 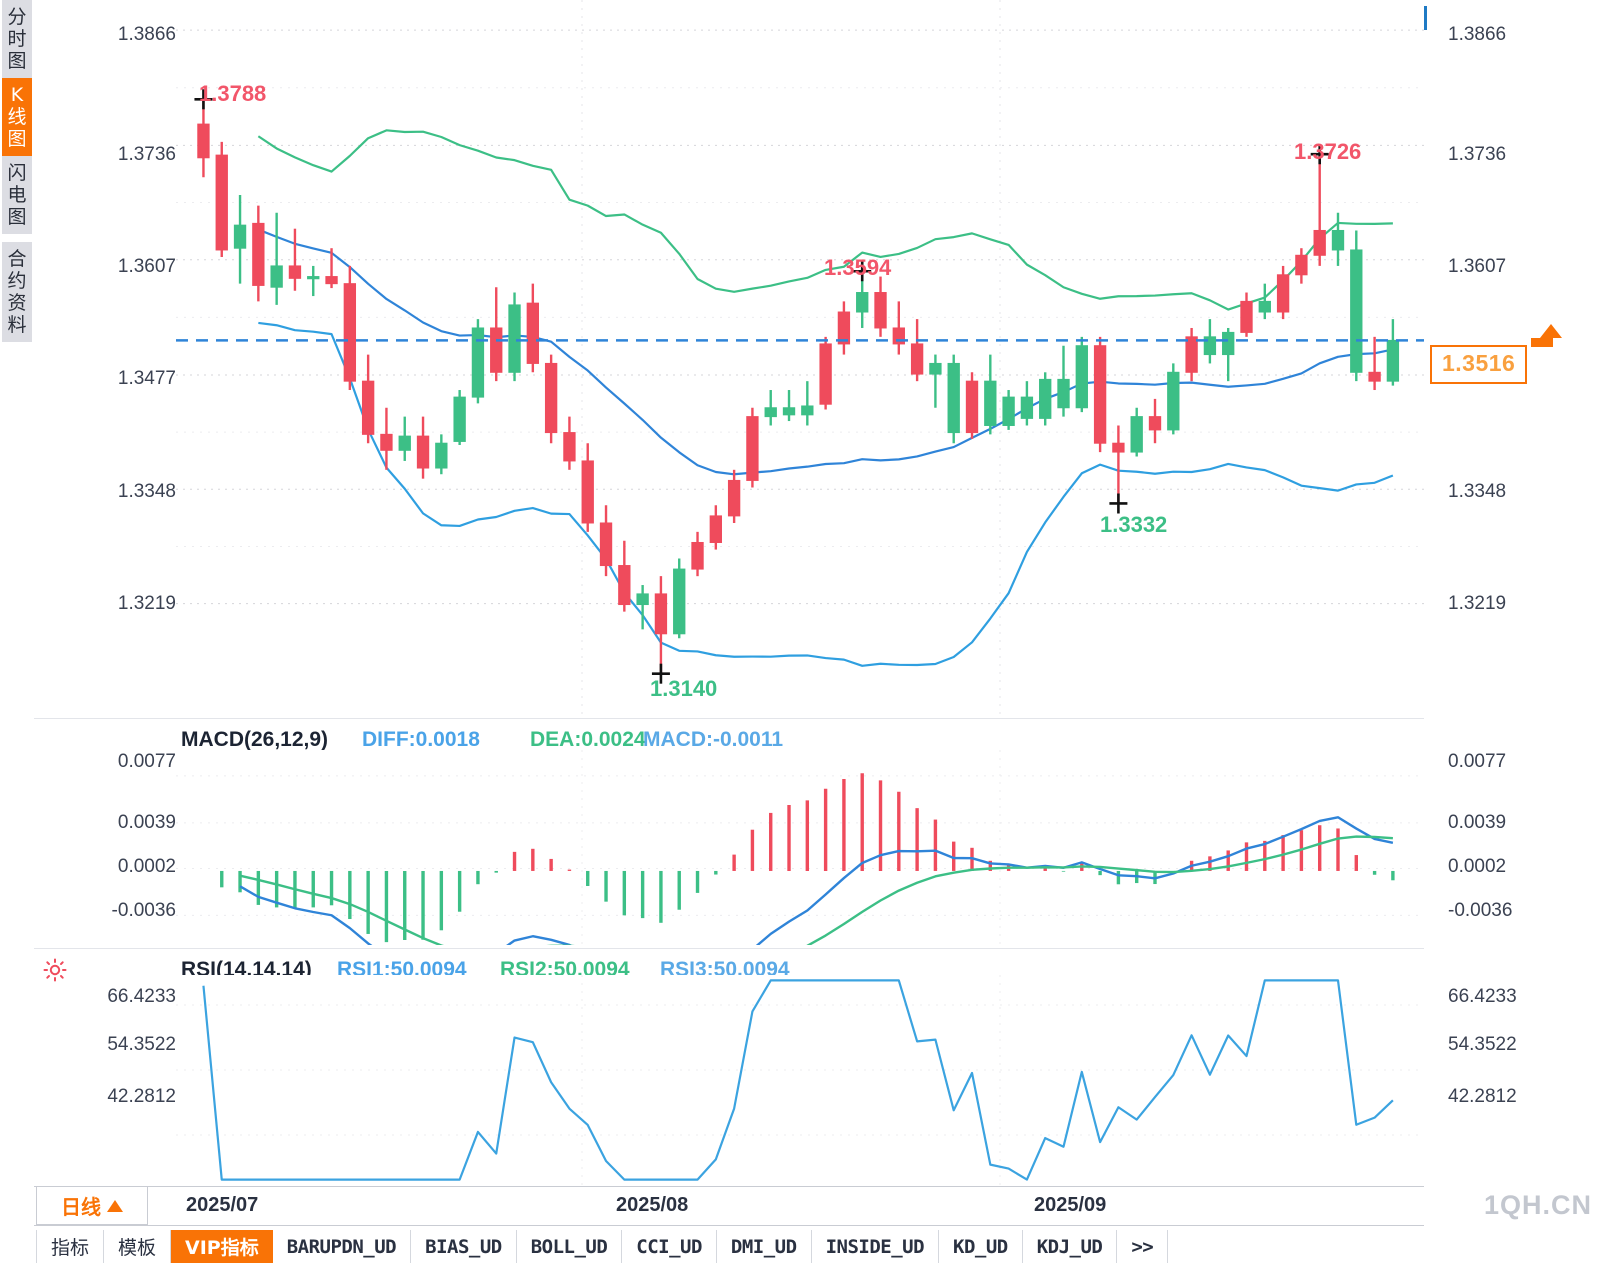 What do you see at coordinates (222, 1246) in the screenshot?
I see `tab-vip: VIP指标` at bounding box center [222, 1246].